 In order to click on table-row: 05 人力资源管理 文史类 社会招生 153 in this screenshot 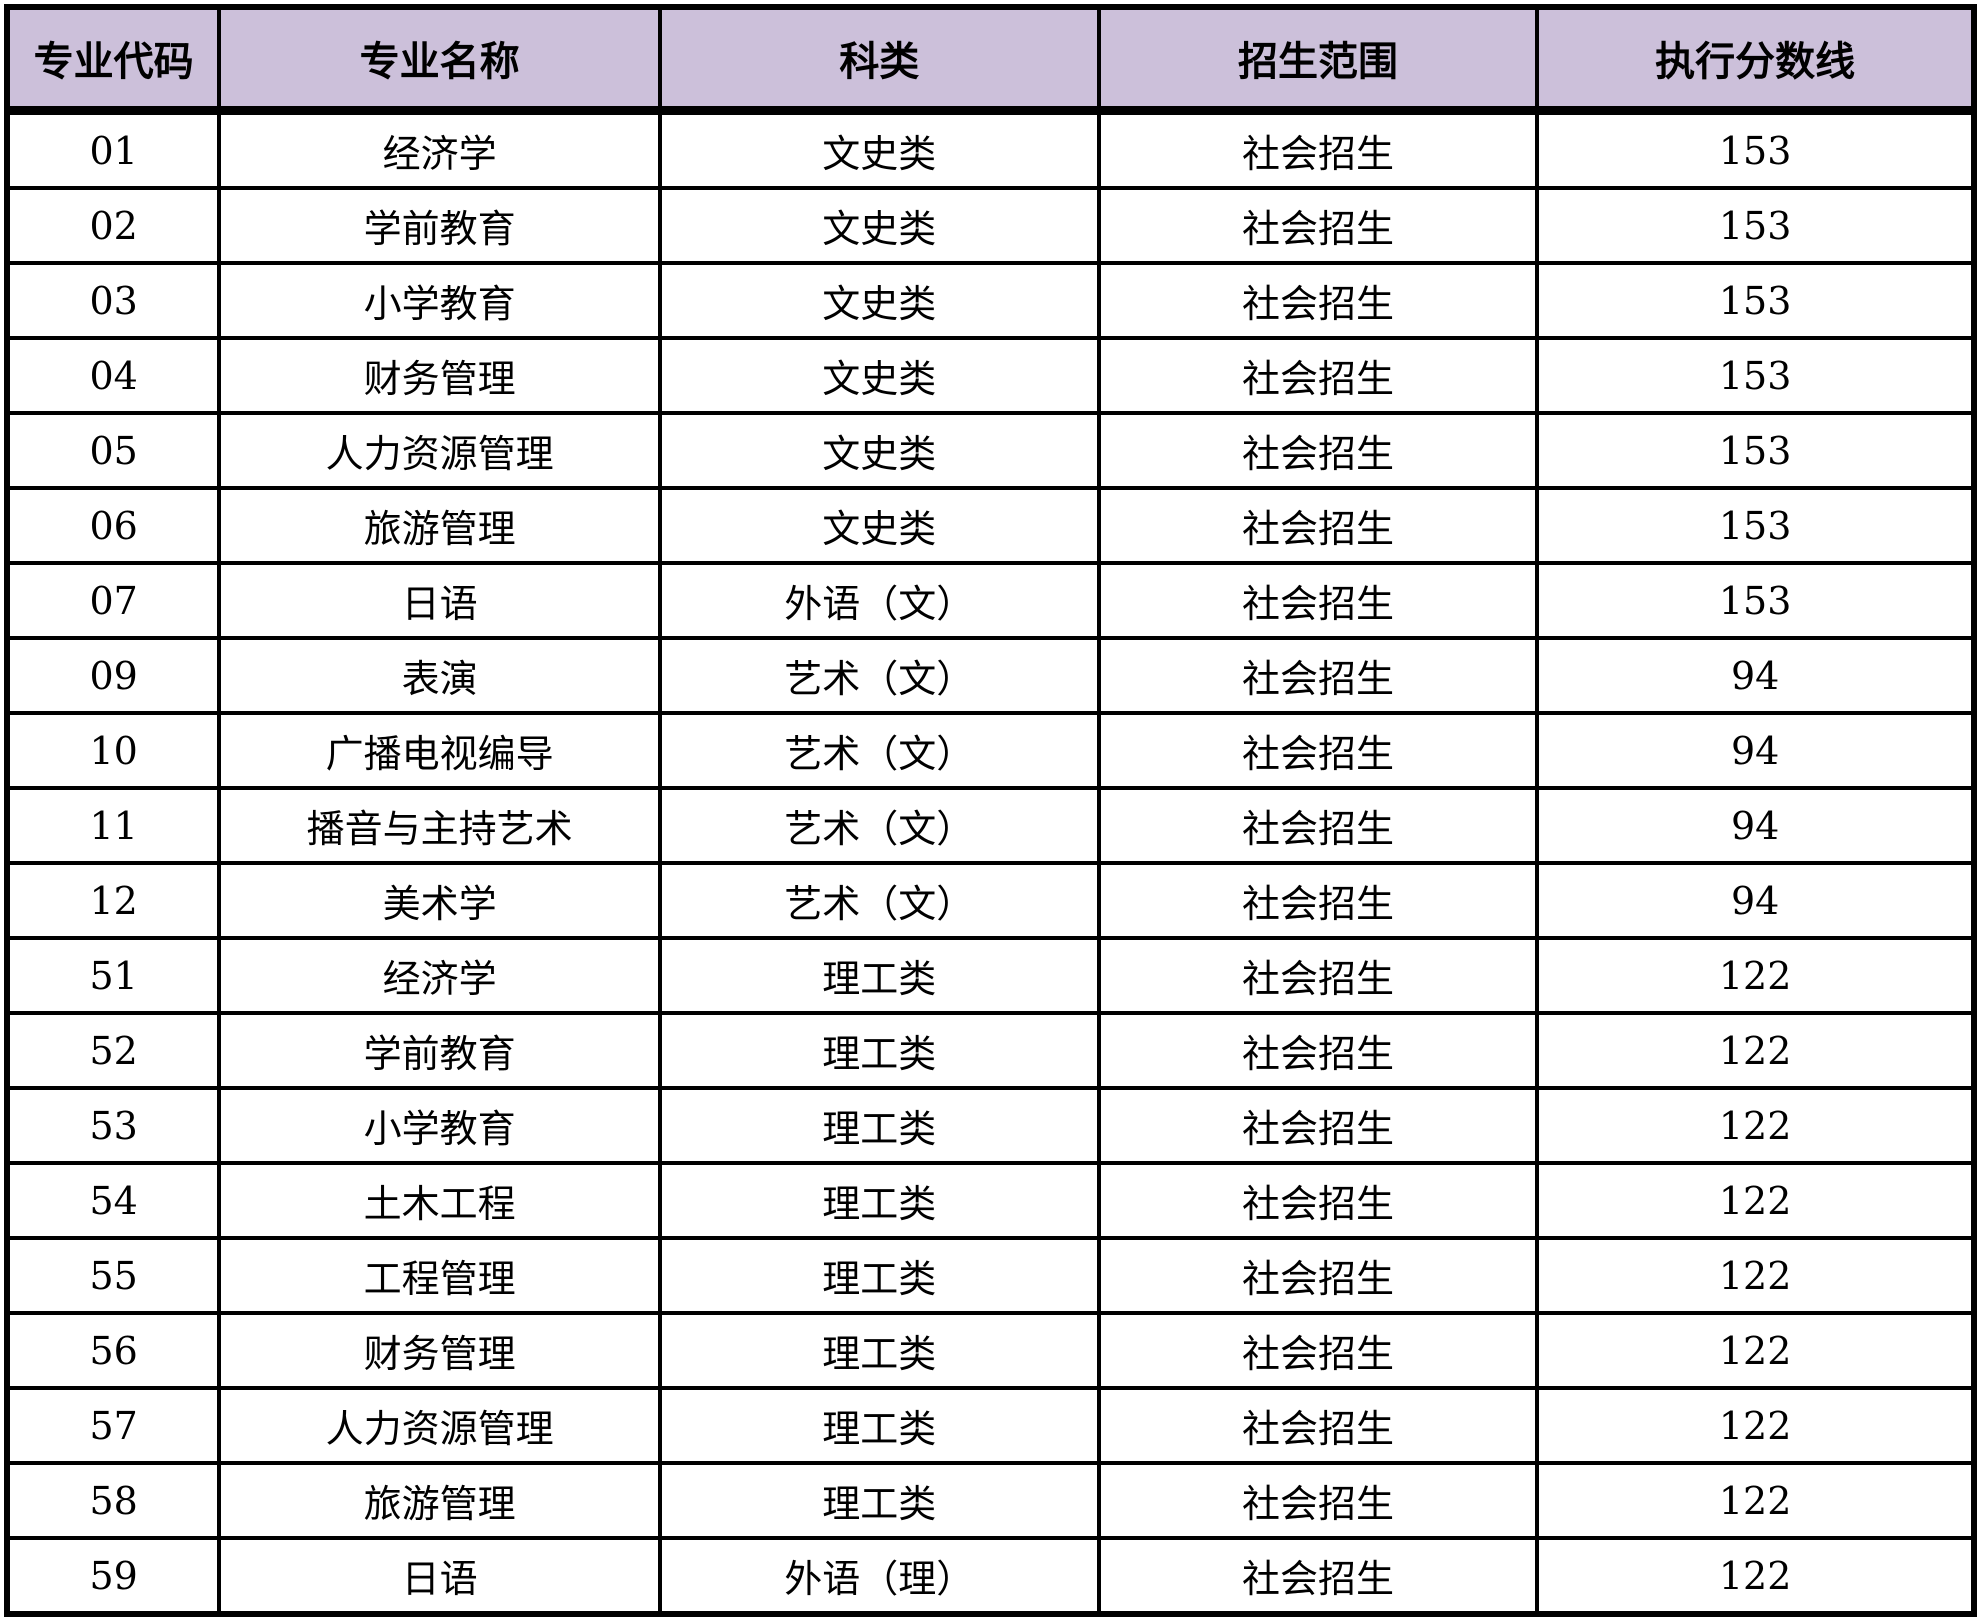, I will do `click(990, 450)`.